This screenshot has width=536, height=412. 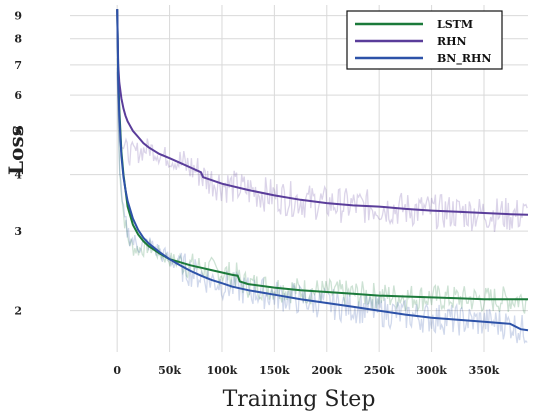 What do you see at coordinates (18, 311) in the screenshot?
I see `y-tick-label-0: 2` at bounding box center [18, 311].